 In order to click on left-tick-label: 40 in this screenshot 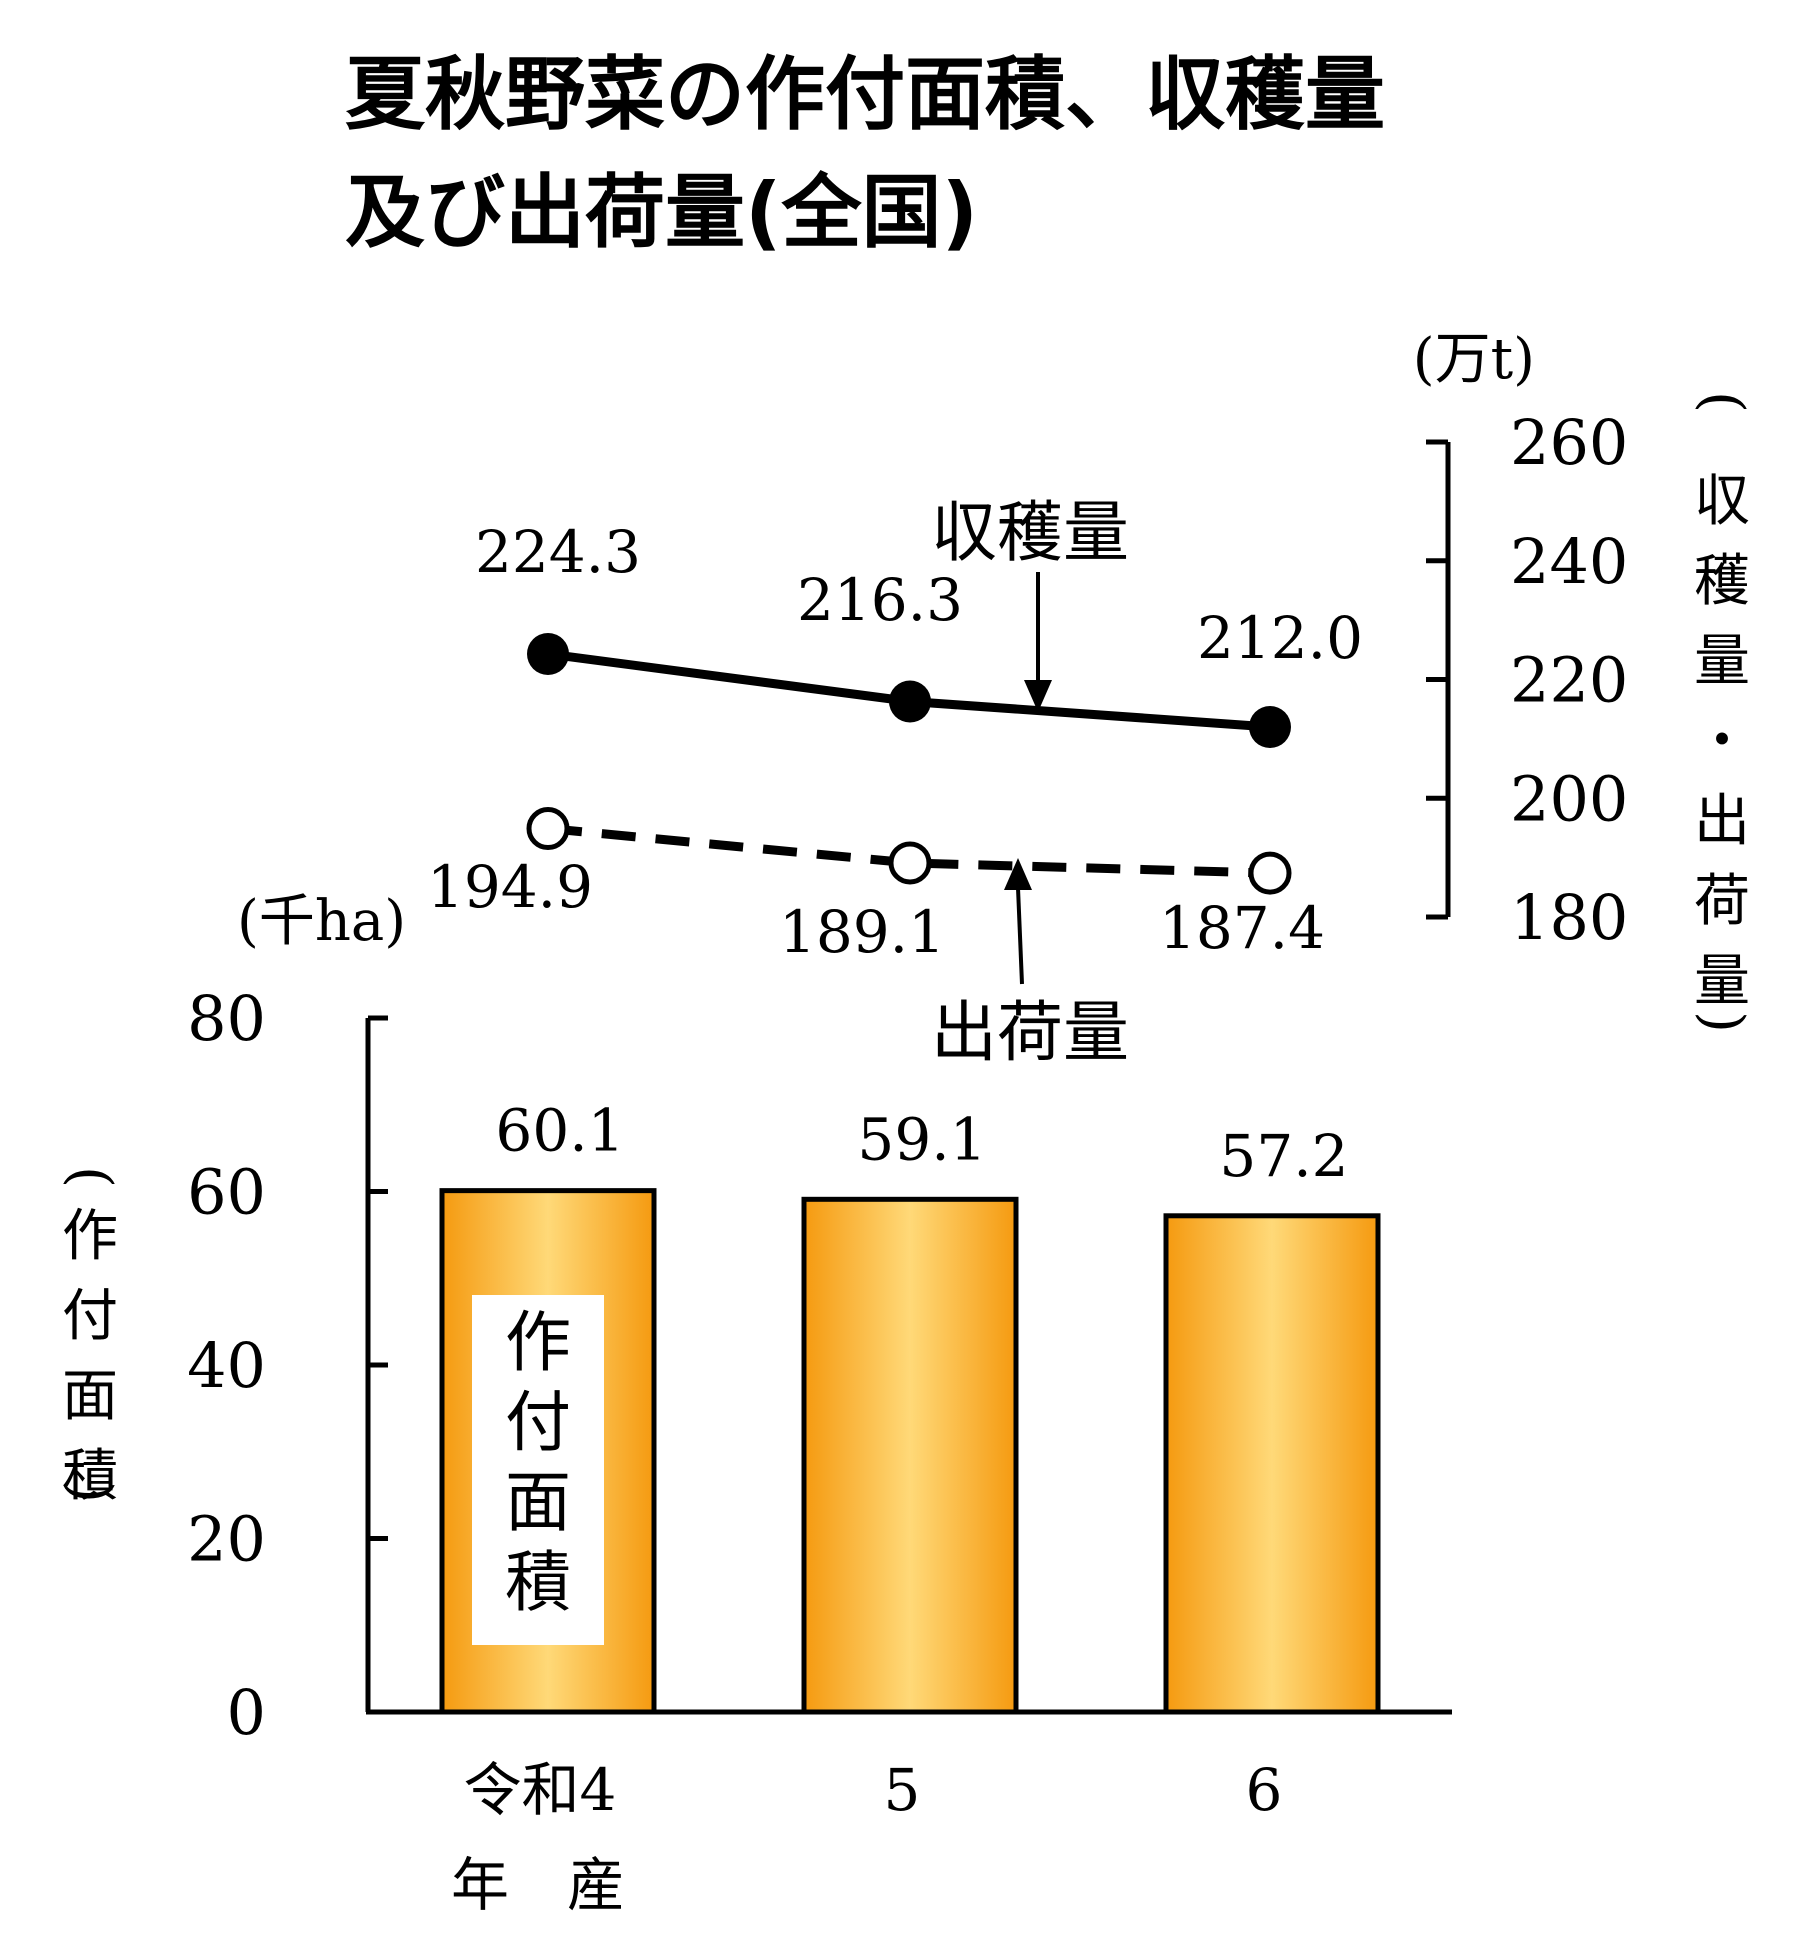, I will do `click(226, 1365)`.